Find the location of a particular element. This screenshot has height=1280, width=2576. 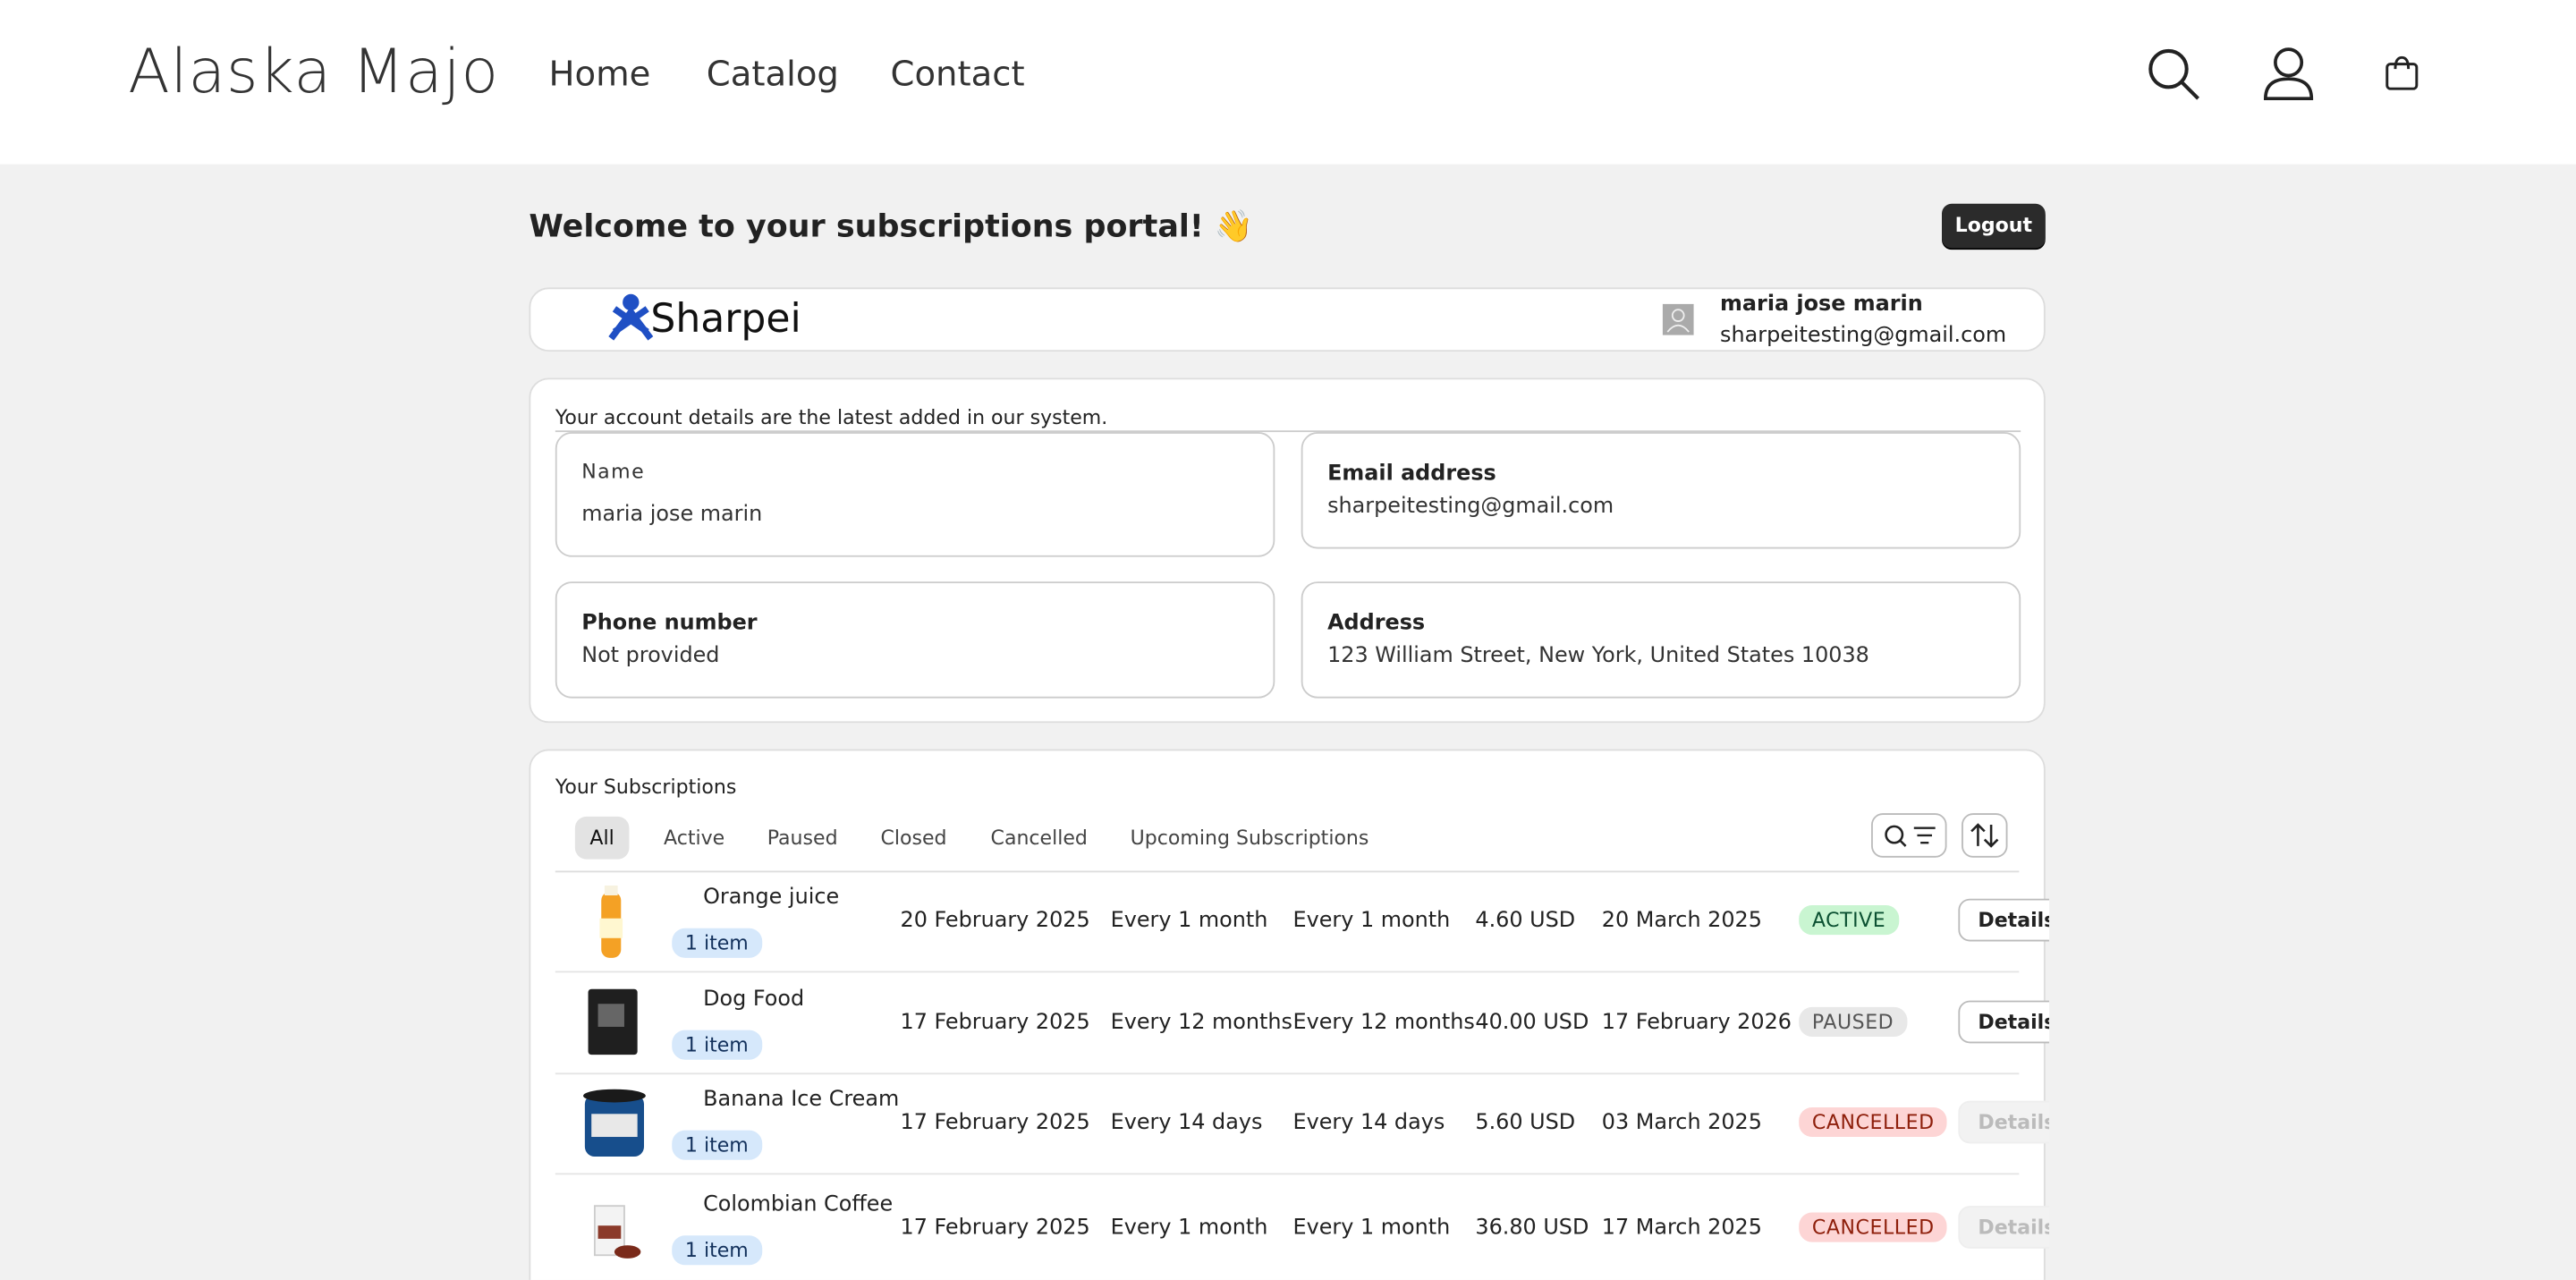

filter-icon is located at coordinates (1910, 836).